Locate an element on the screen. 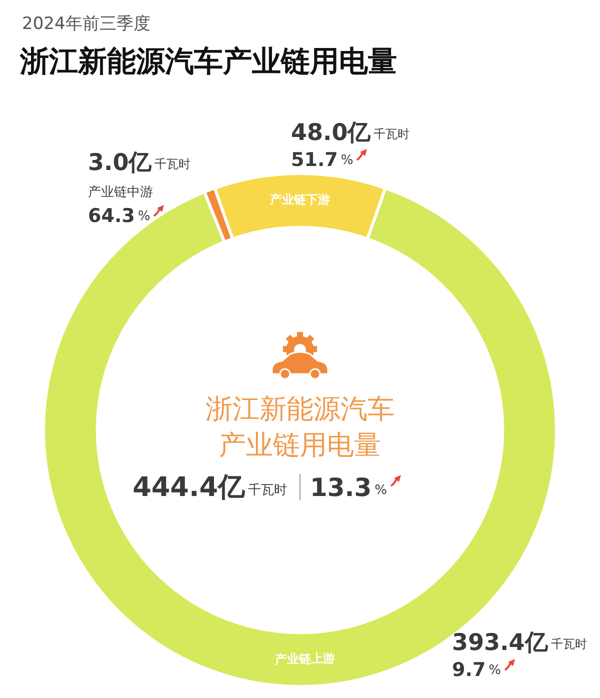 The image size is (600, 698). data-label: 48.0亿千瓦时 is located at coordinates (350, 133).